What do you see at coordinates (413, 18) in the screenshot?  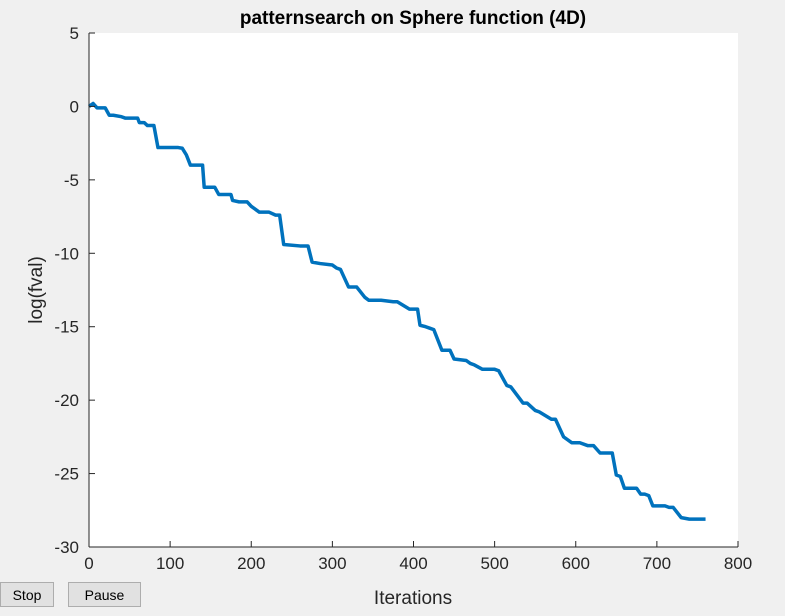 I see `chart-title: patternsearch on Sphere function (4D)` at bounding box center [413, 18].